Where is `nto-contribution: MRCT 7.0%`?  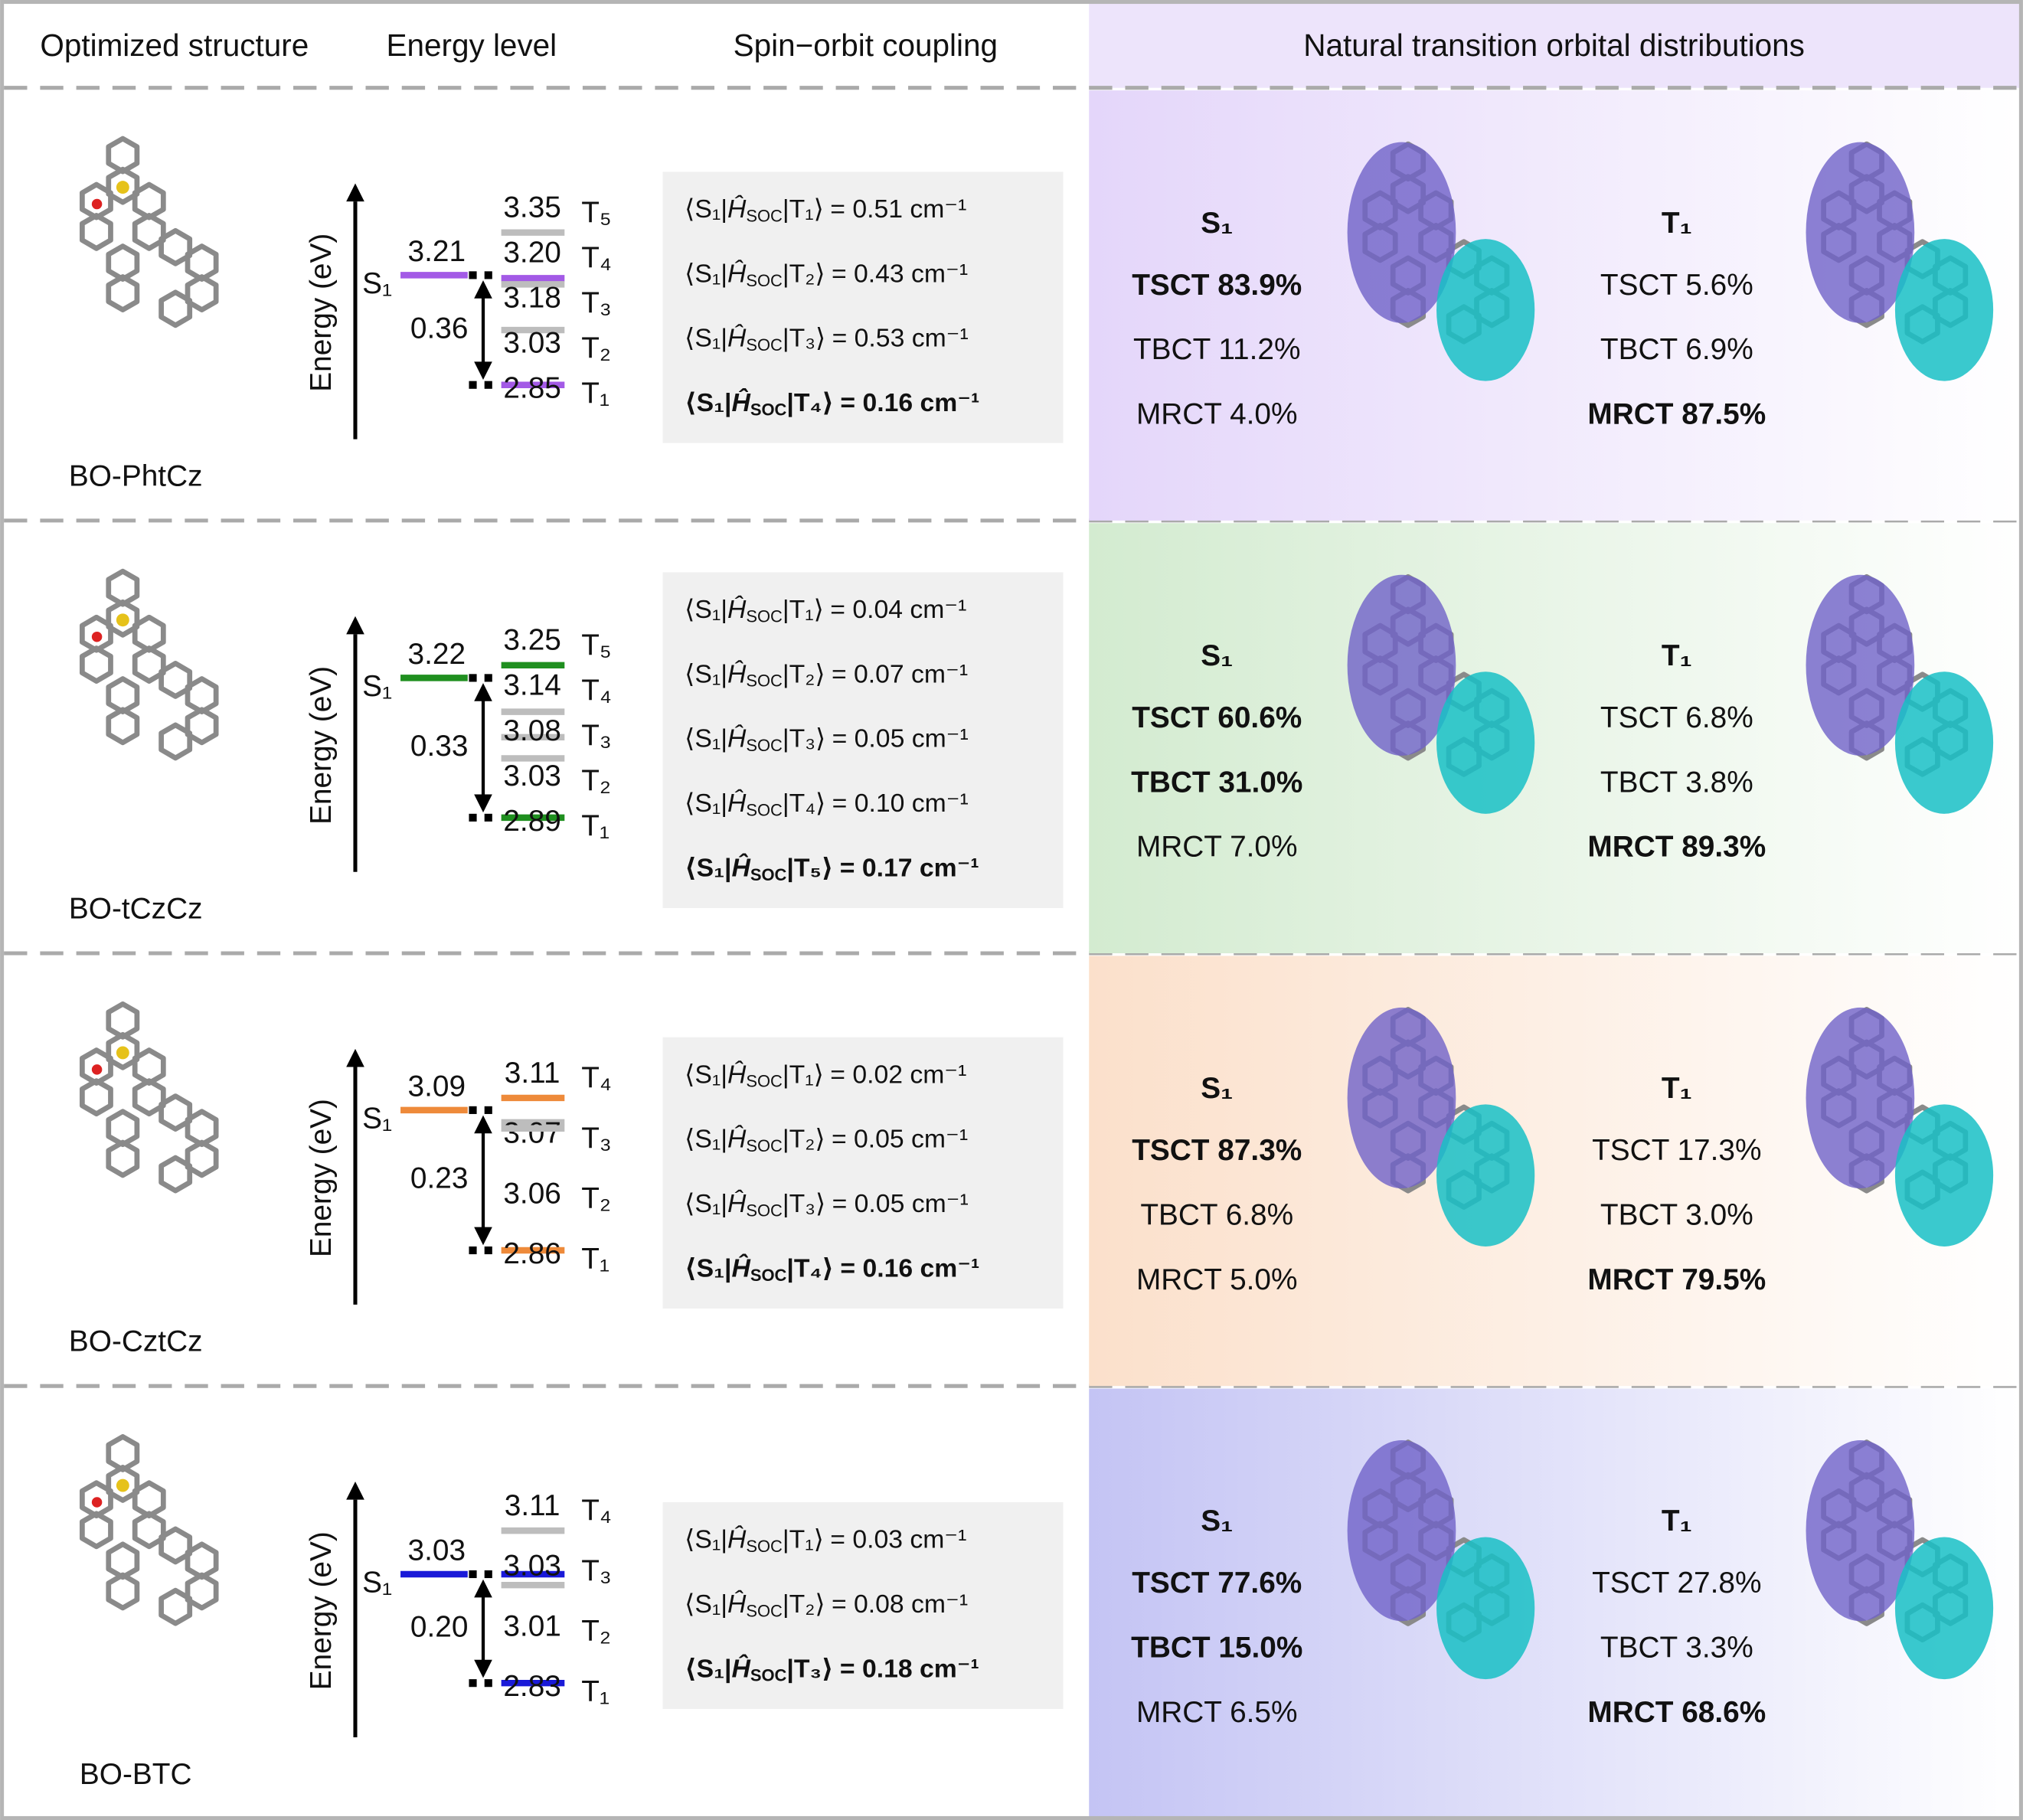 nto-contribution: MRCT 7.0% is located at coordinates (1217, 847).